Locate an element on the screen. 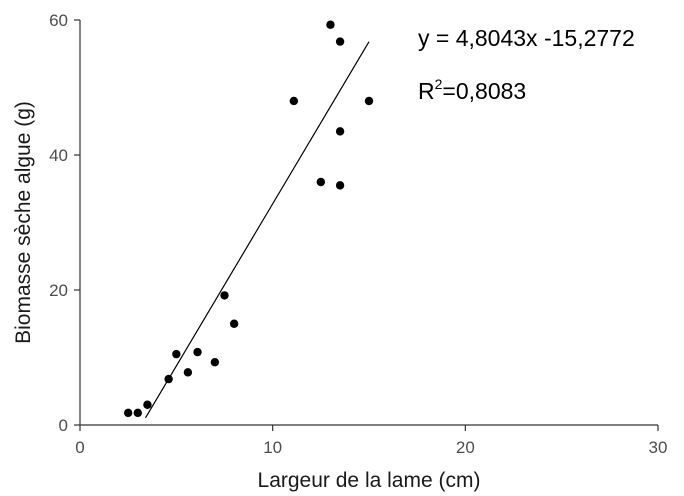 This screenshot has width=684, height=496. y-axis-ticks: 0 20 40 60 is located at coordinates (64, 223).